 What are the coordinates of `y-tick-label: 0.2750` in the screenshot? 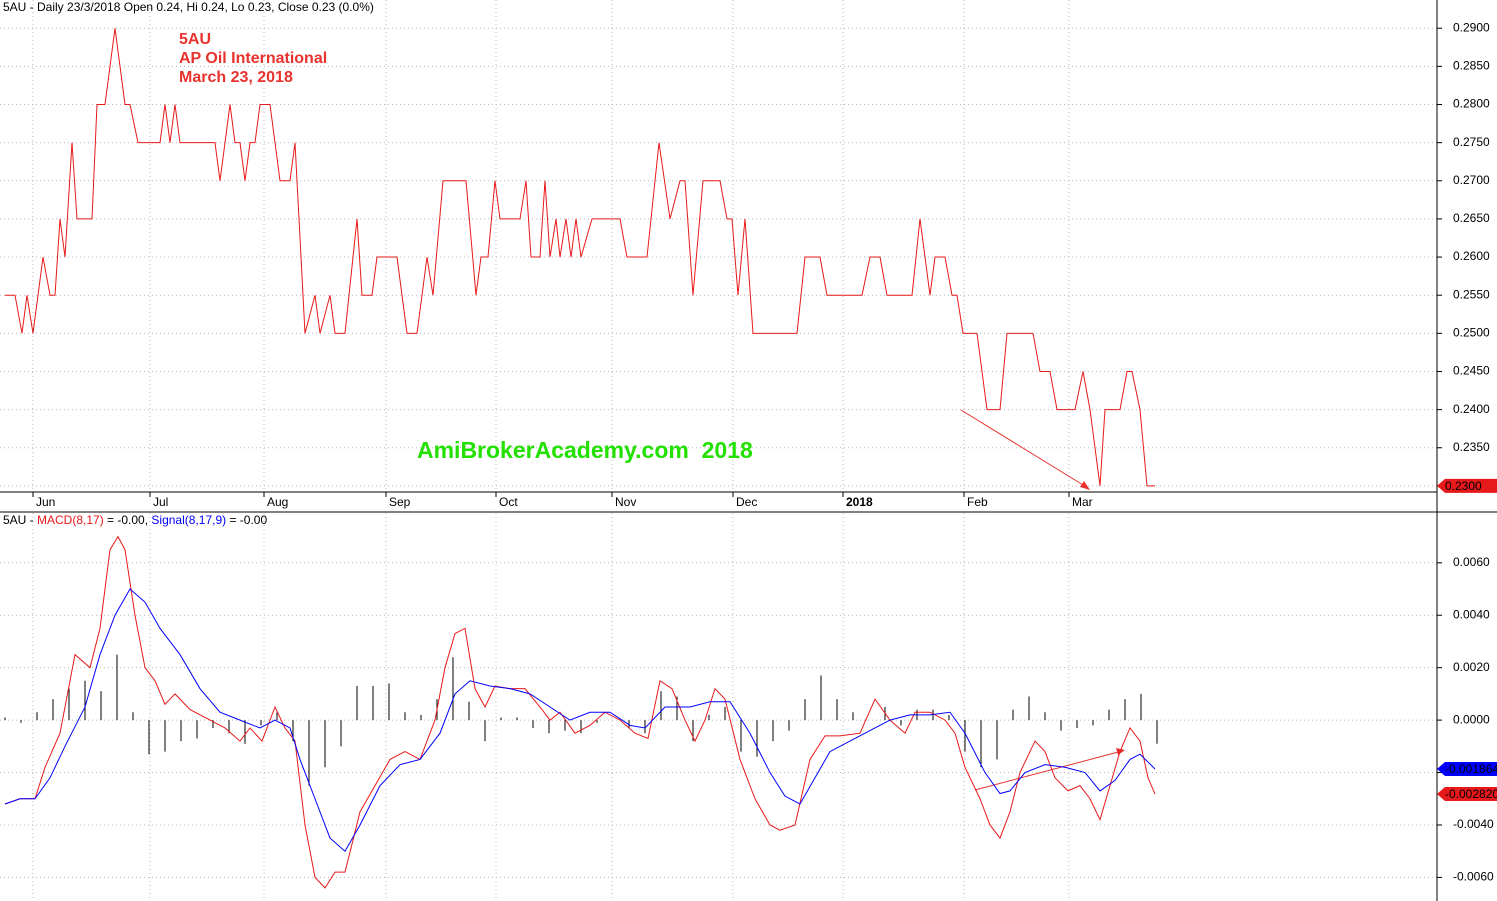 It's located at (1471, 142).